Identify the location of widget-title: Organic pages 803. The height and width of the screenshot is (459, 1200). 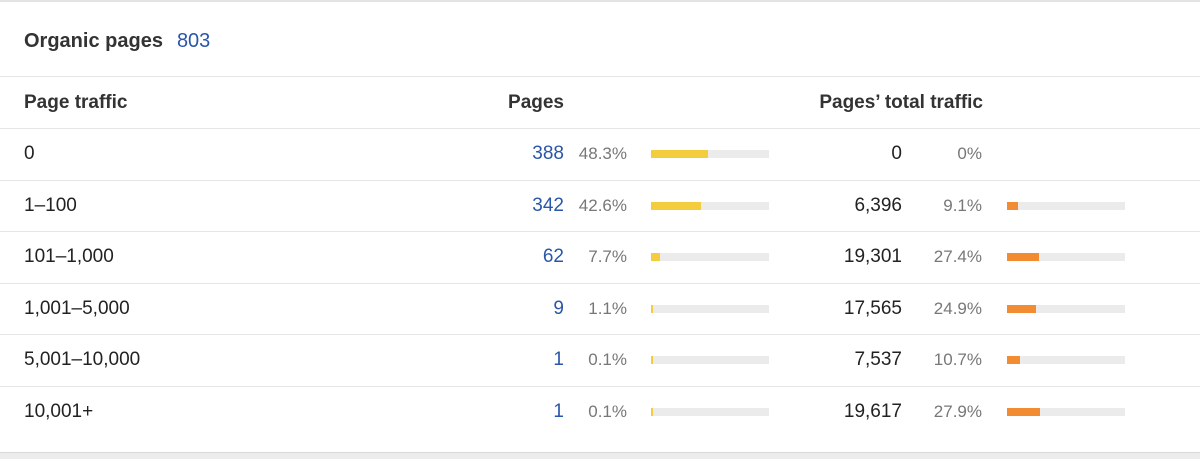
(117, 41).